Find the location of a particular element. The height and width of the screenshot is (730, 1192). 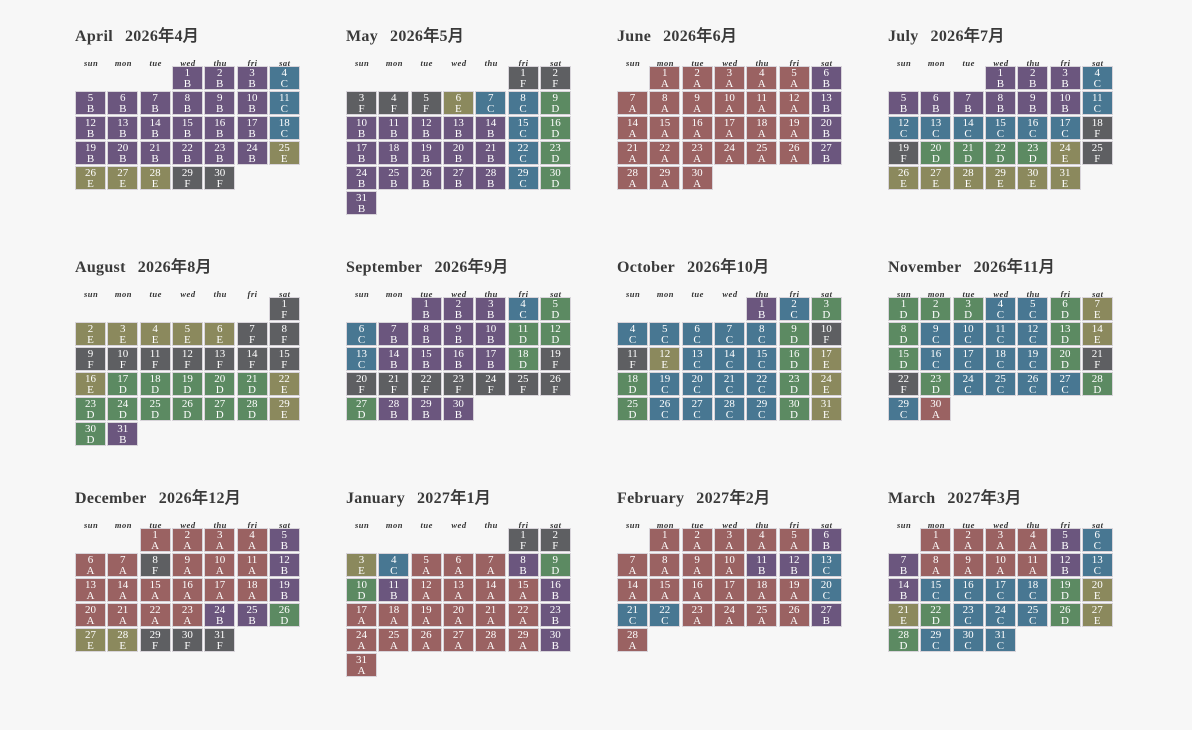

day-cell: 21 B is located at coordinates (155, 153).